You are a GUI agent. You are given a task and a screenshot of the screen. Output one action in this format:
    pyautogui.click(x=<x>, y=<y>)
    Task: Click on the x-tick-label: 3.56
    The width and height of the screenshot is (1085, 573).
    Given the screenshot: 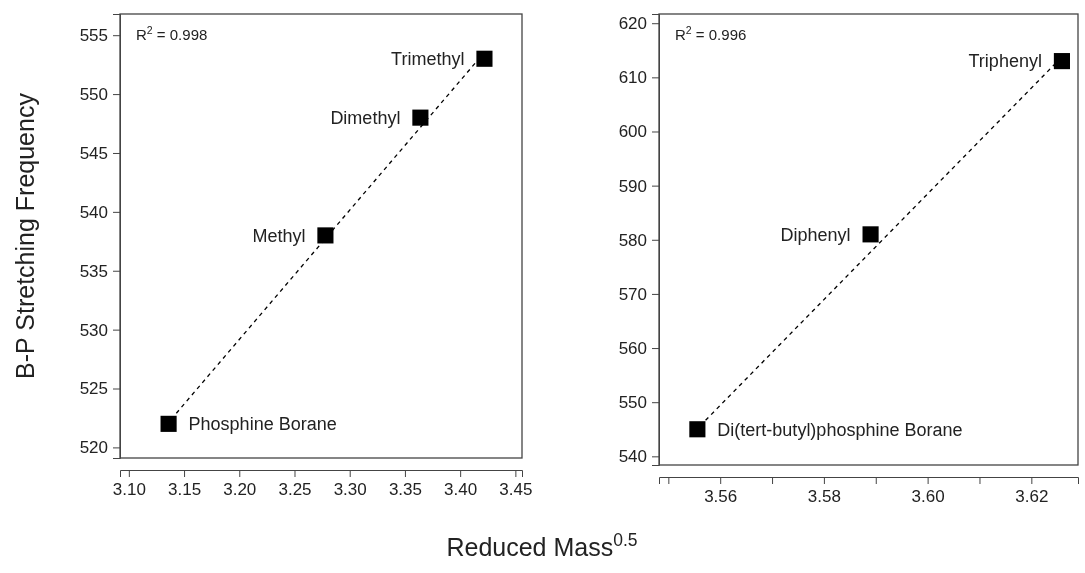 What is the action you would take?
    pyautogui.click(x=721, y=497)
    